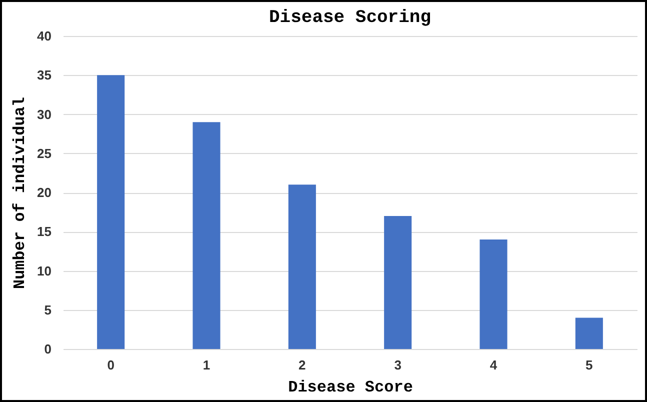 This screenshot has width=647, height=402. I want to click on x-tick-label: 4, so click(494, 365).